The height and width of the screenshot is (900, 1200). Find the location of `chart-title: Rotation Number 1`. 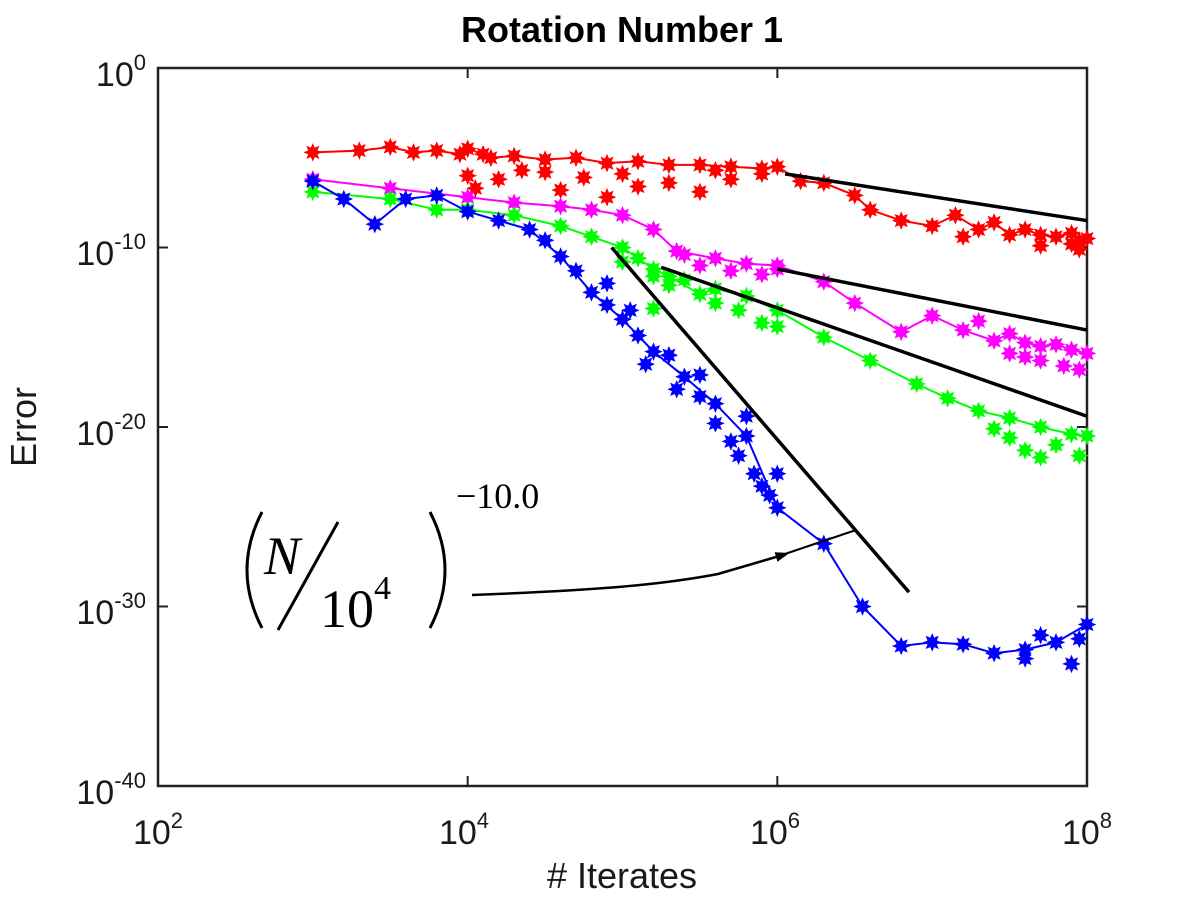

chart-title: Rotation Number 1 is located at coordinates (622, 29).